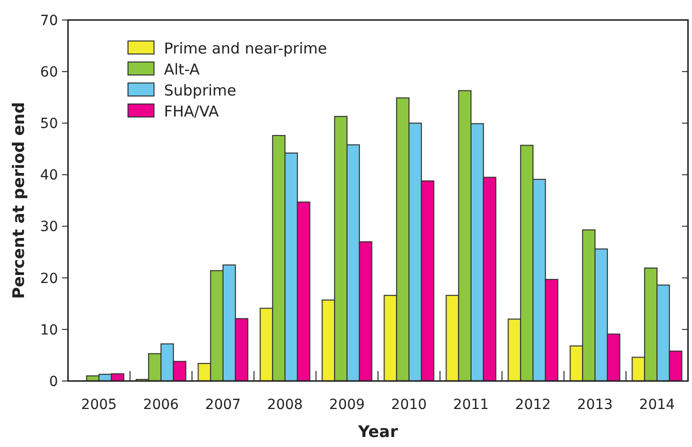 The height and width of the screenshot is (447, 692). Describe the element at coordinates (533, 405) in the screenshot. I see `x-tick-label: 2012` at that location.